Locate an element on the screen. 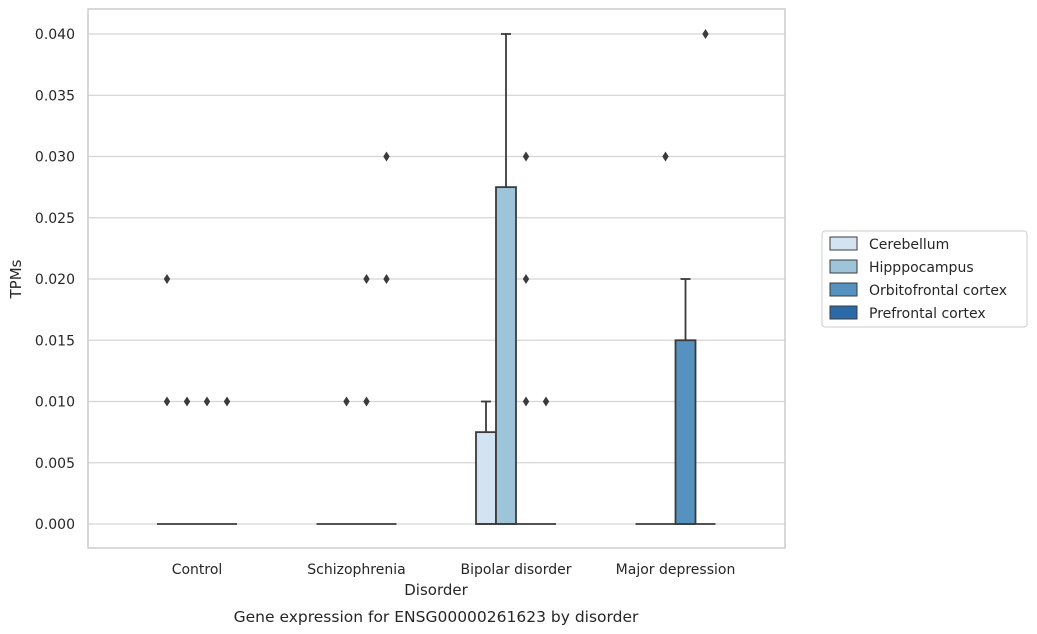 This screenshot has width=1037, height=634. y-tick-label: 0.025 is located at coordinates (55, 219).